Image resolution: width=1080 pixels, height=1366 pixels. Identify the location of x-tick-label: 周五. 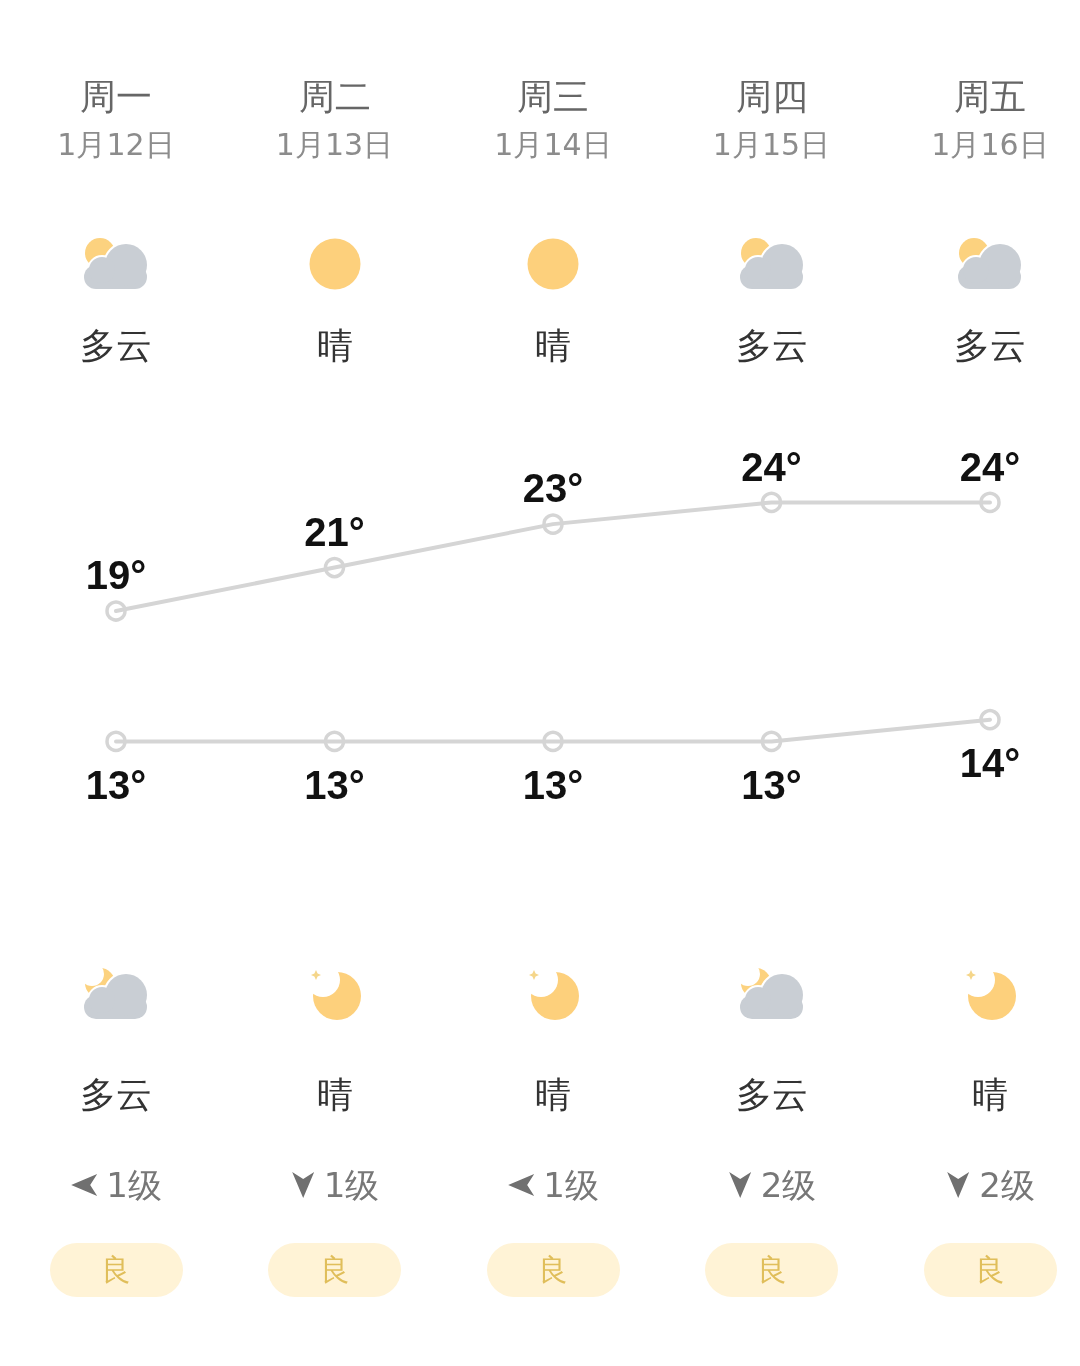
(990, 96).